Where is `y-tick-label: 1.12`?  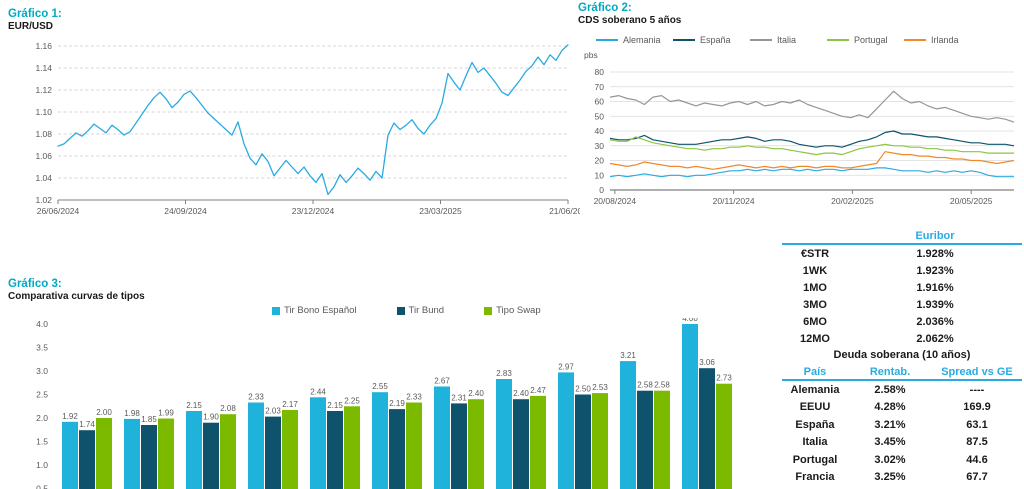 y-tick-label: 1.12 is located at coordinates (43, 90).